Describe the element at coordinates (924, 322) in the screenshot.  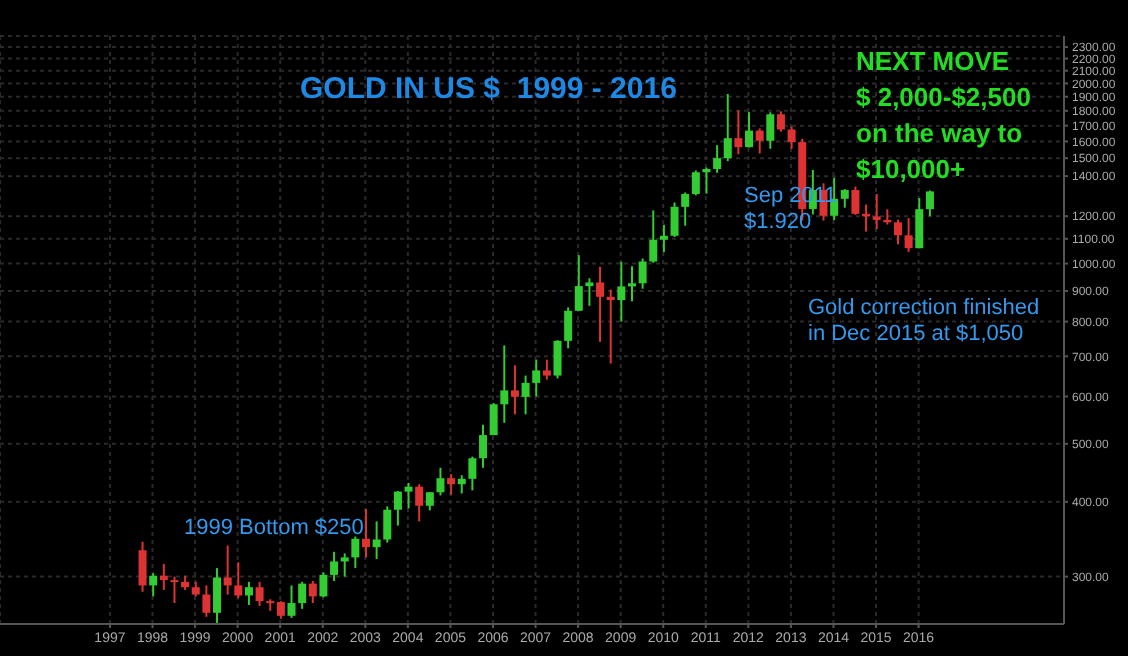
I see `annotation: Gold correction finished in Dec 2015 at $1,050` at that location.